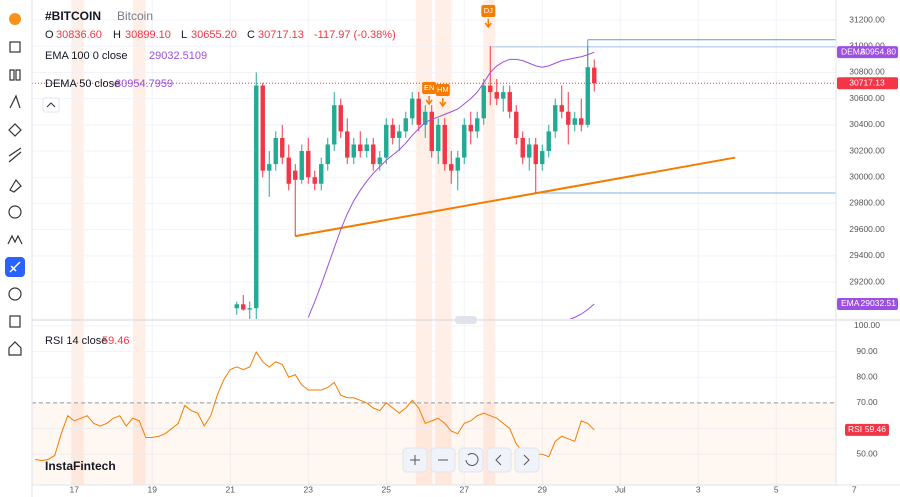  I want to click on pane-grip, so click(466, 320).